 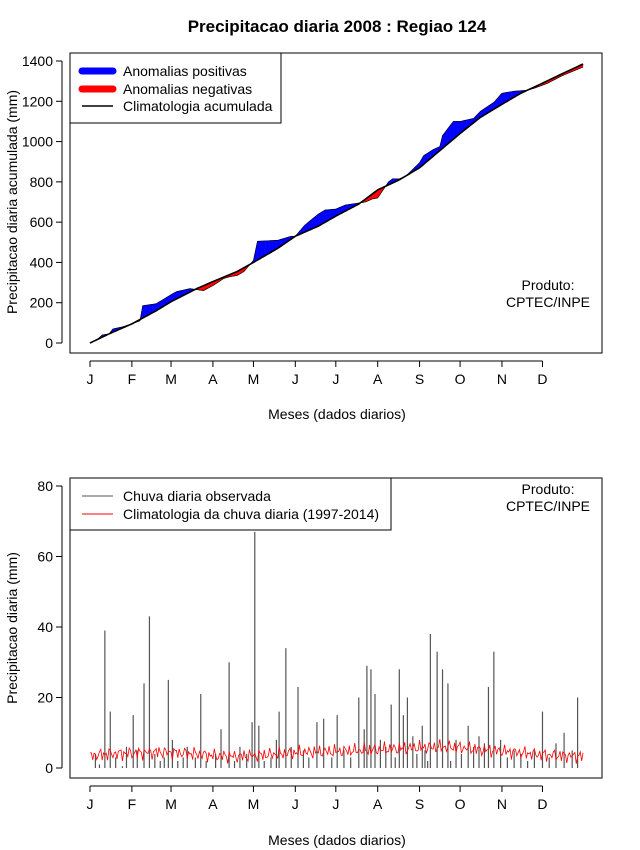 What do you see at coordinates (42, 262) in the screenshot?
I see `cumulative-y-tick-label: 400` at bounding box center [42, 262].